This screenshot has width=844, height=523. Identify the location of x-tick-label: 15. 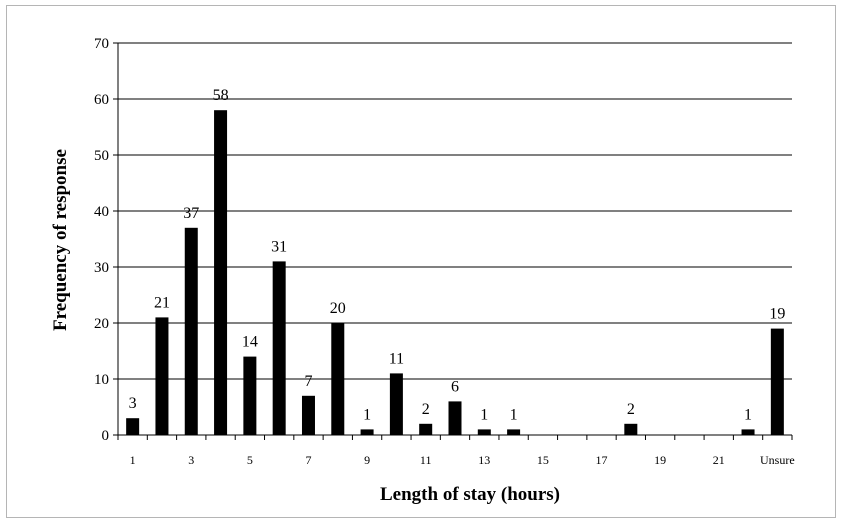
(543, 460).